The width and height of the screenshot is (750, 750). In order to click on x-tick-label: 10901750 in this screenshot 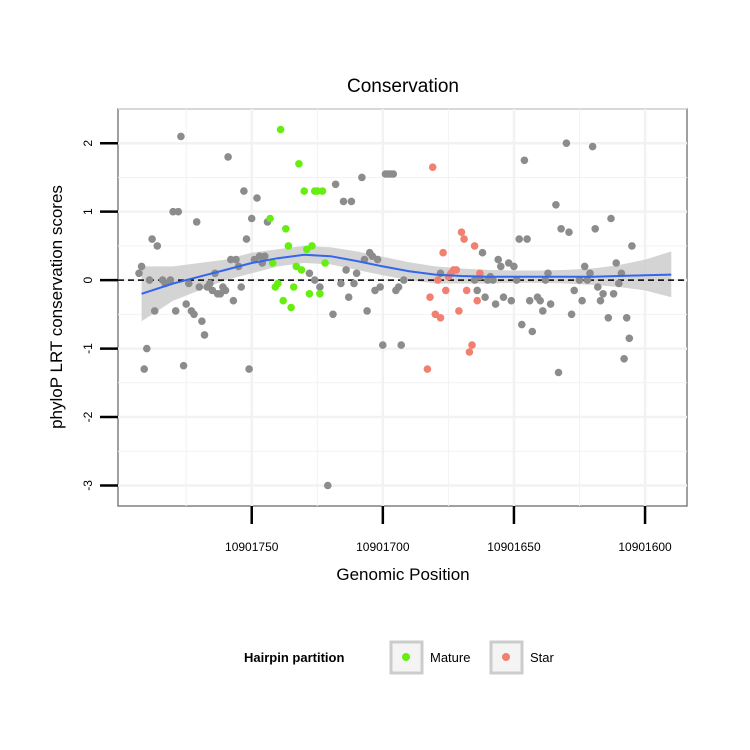, I will do `click(252, 547)`.